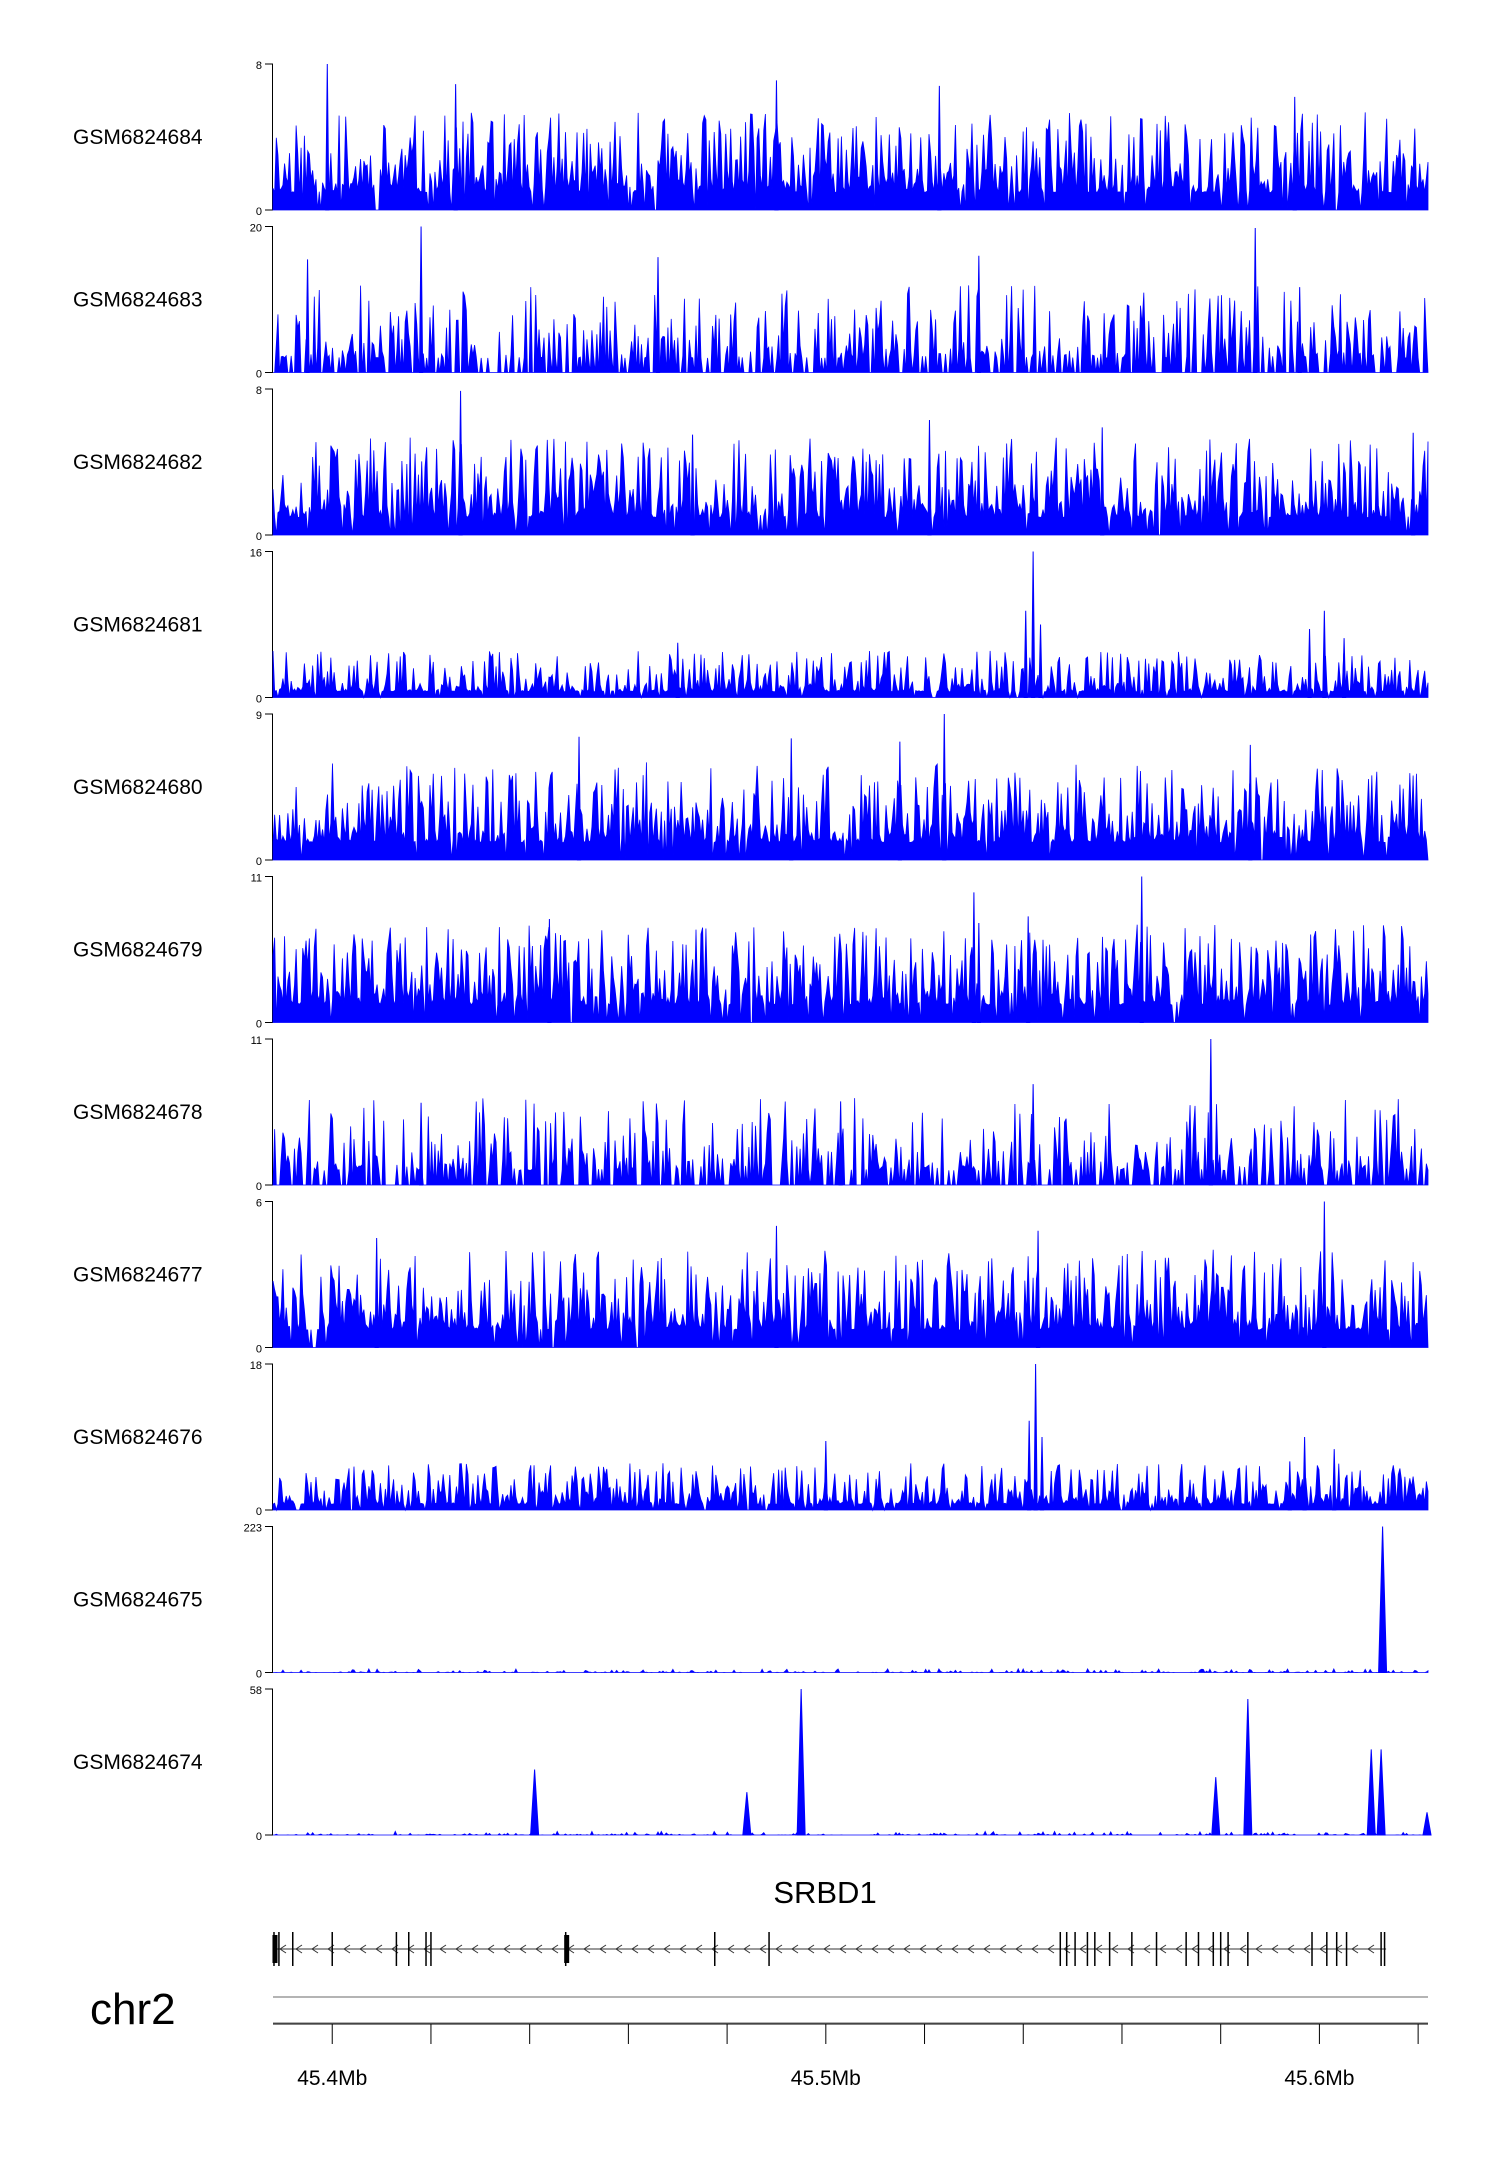  Describe the element at coordinates (256, 229) in the screenshot. I see `y-tick-label-max: 20` at that location.